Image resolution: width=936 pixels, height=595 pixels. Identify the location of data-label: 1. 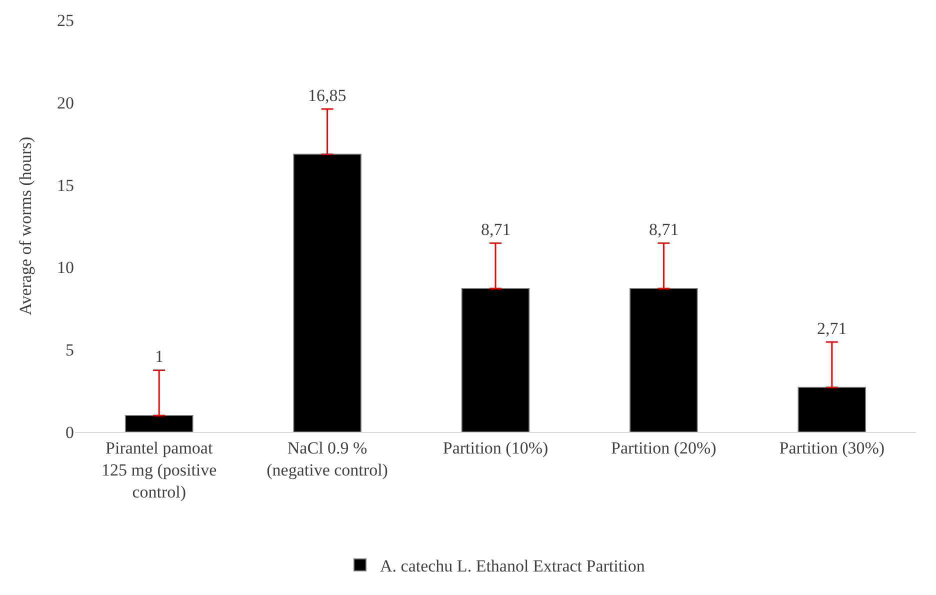
(159, 356).